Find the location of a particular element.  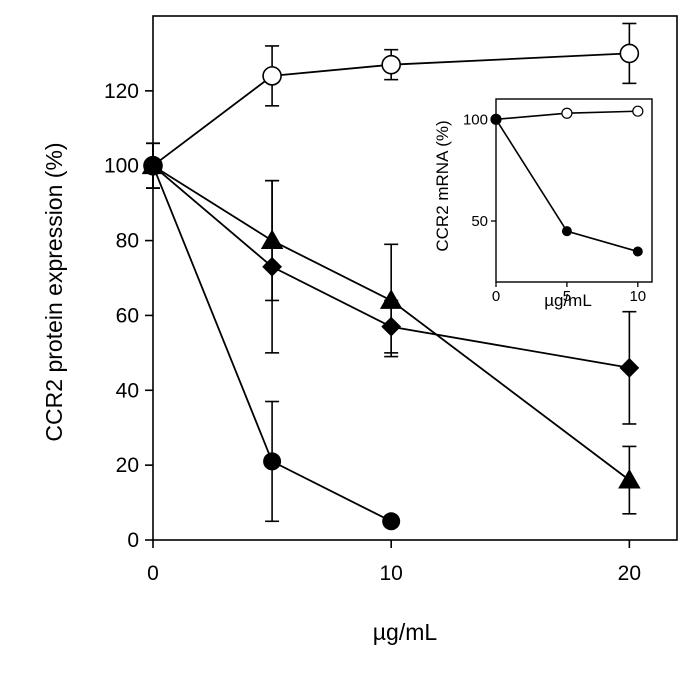

inset-chart: 0 5 10 50 100 µg/mL CCR2 mRNA (%) is located at coordinates (543, 204).